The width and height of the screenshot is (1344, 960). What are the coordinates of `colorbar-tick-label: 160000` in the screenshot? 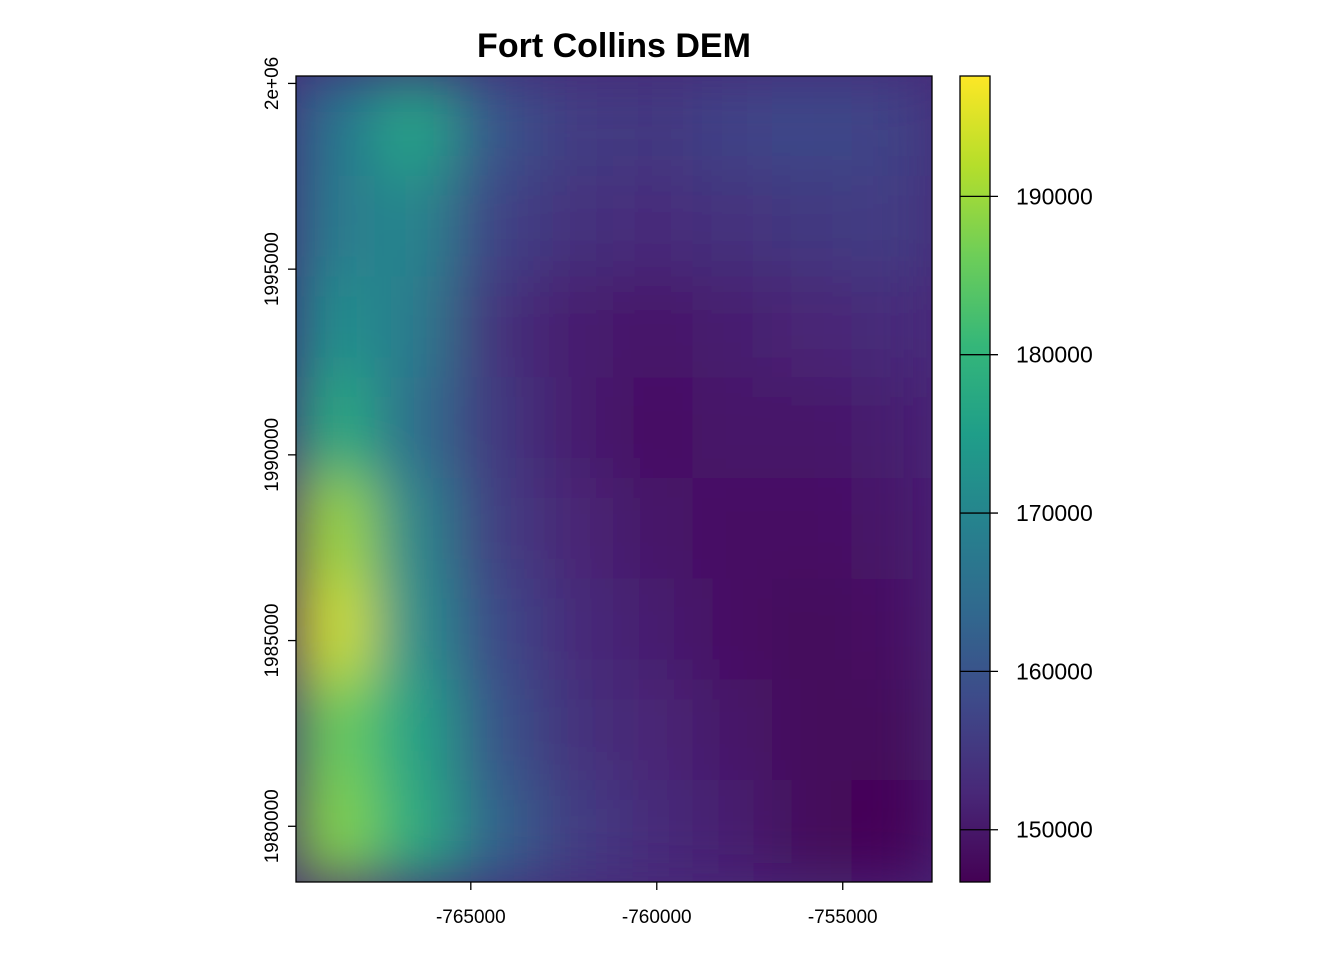 It's located at (1054, 671).